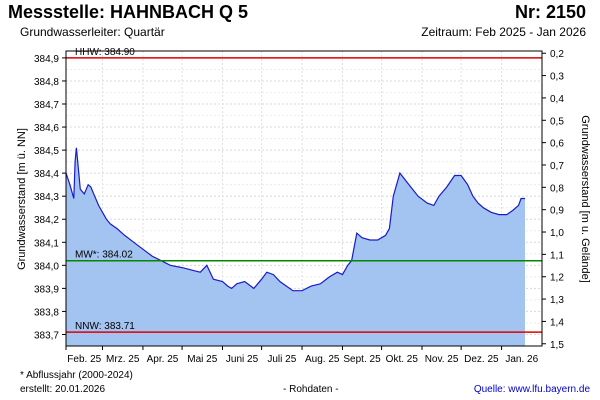 The width and height of the screenshot is (600, 400). I want to click on y-axis-label: Grundwasserstand [m ü. NN], so click(22, 199).